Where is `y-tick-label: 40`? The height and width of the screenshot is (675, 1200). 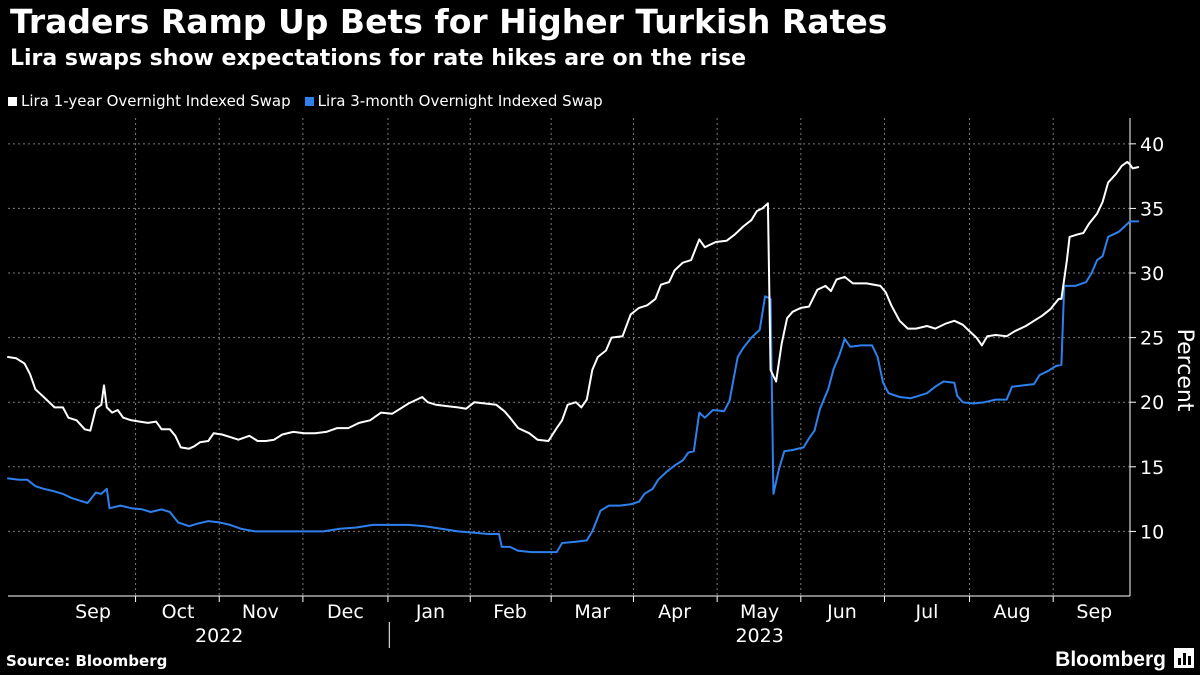
y-tick-label: 40 is located at coordinates (1152, 145).